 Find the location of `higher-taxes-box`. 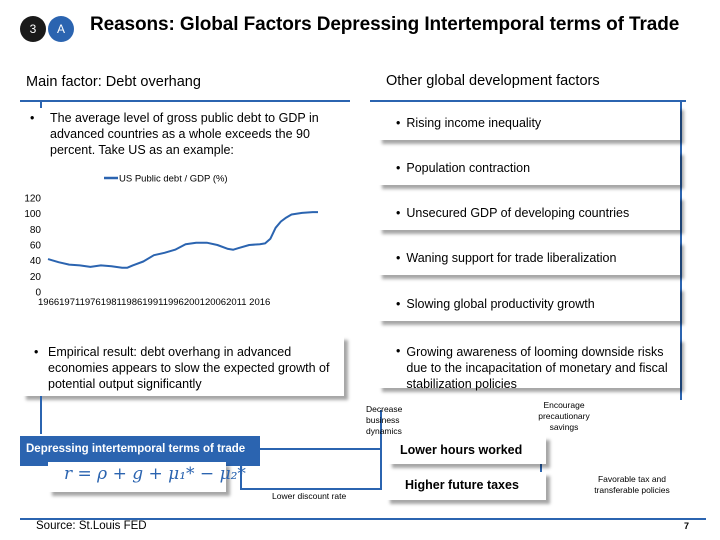

higher-taxes-box is located at coordinates (466, 486).